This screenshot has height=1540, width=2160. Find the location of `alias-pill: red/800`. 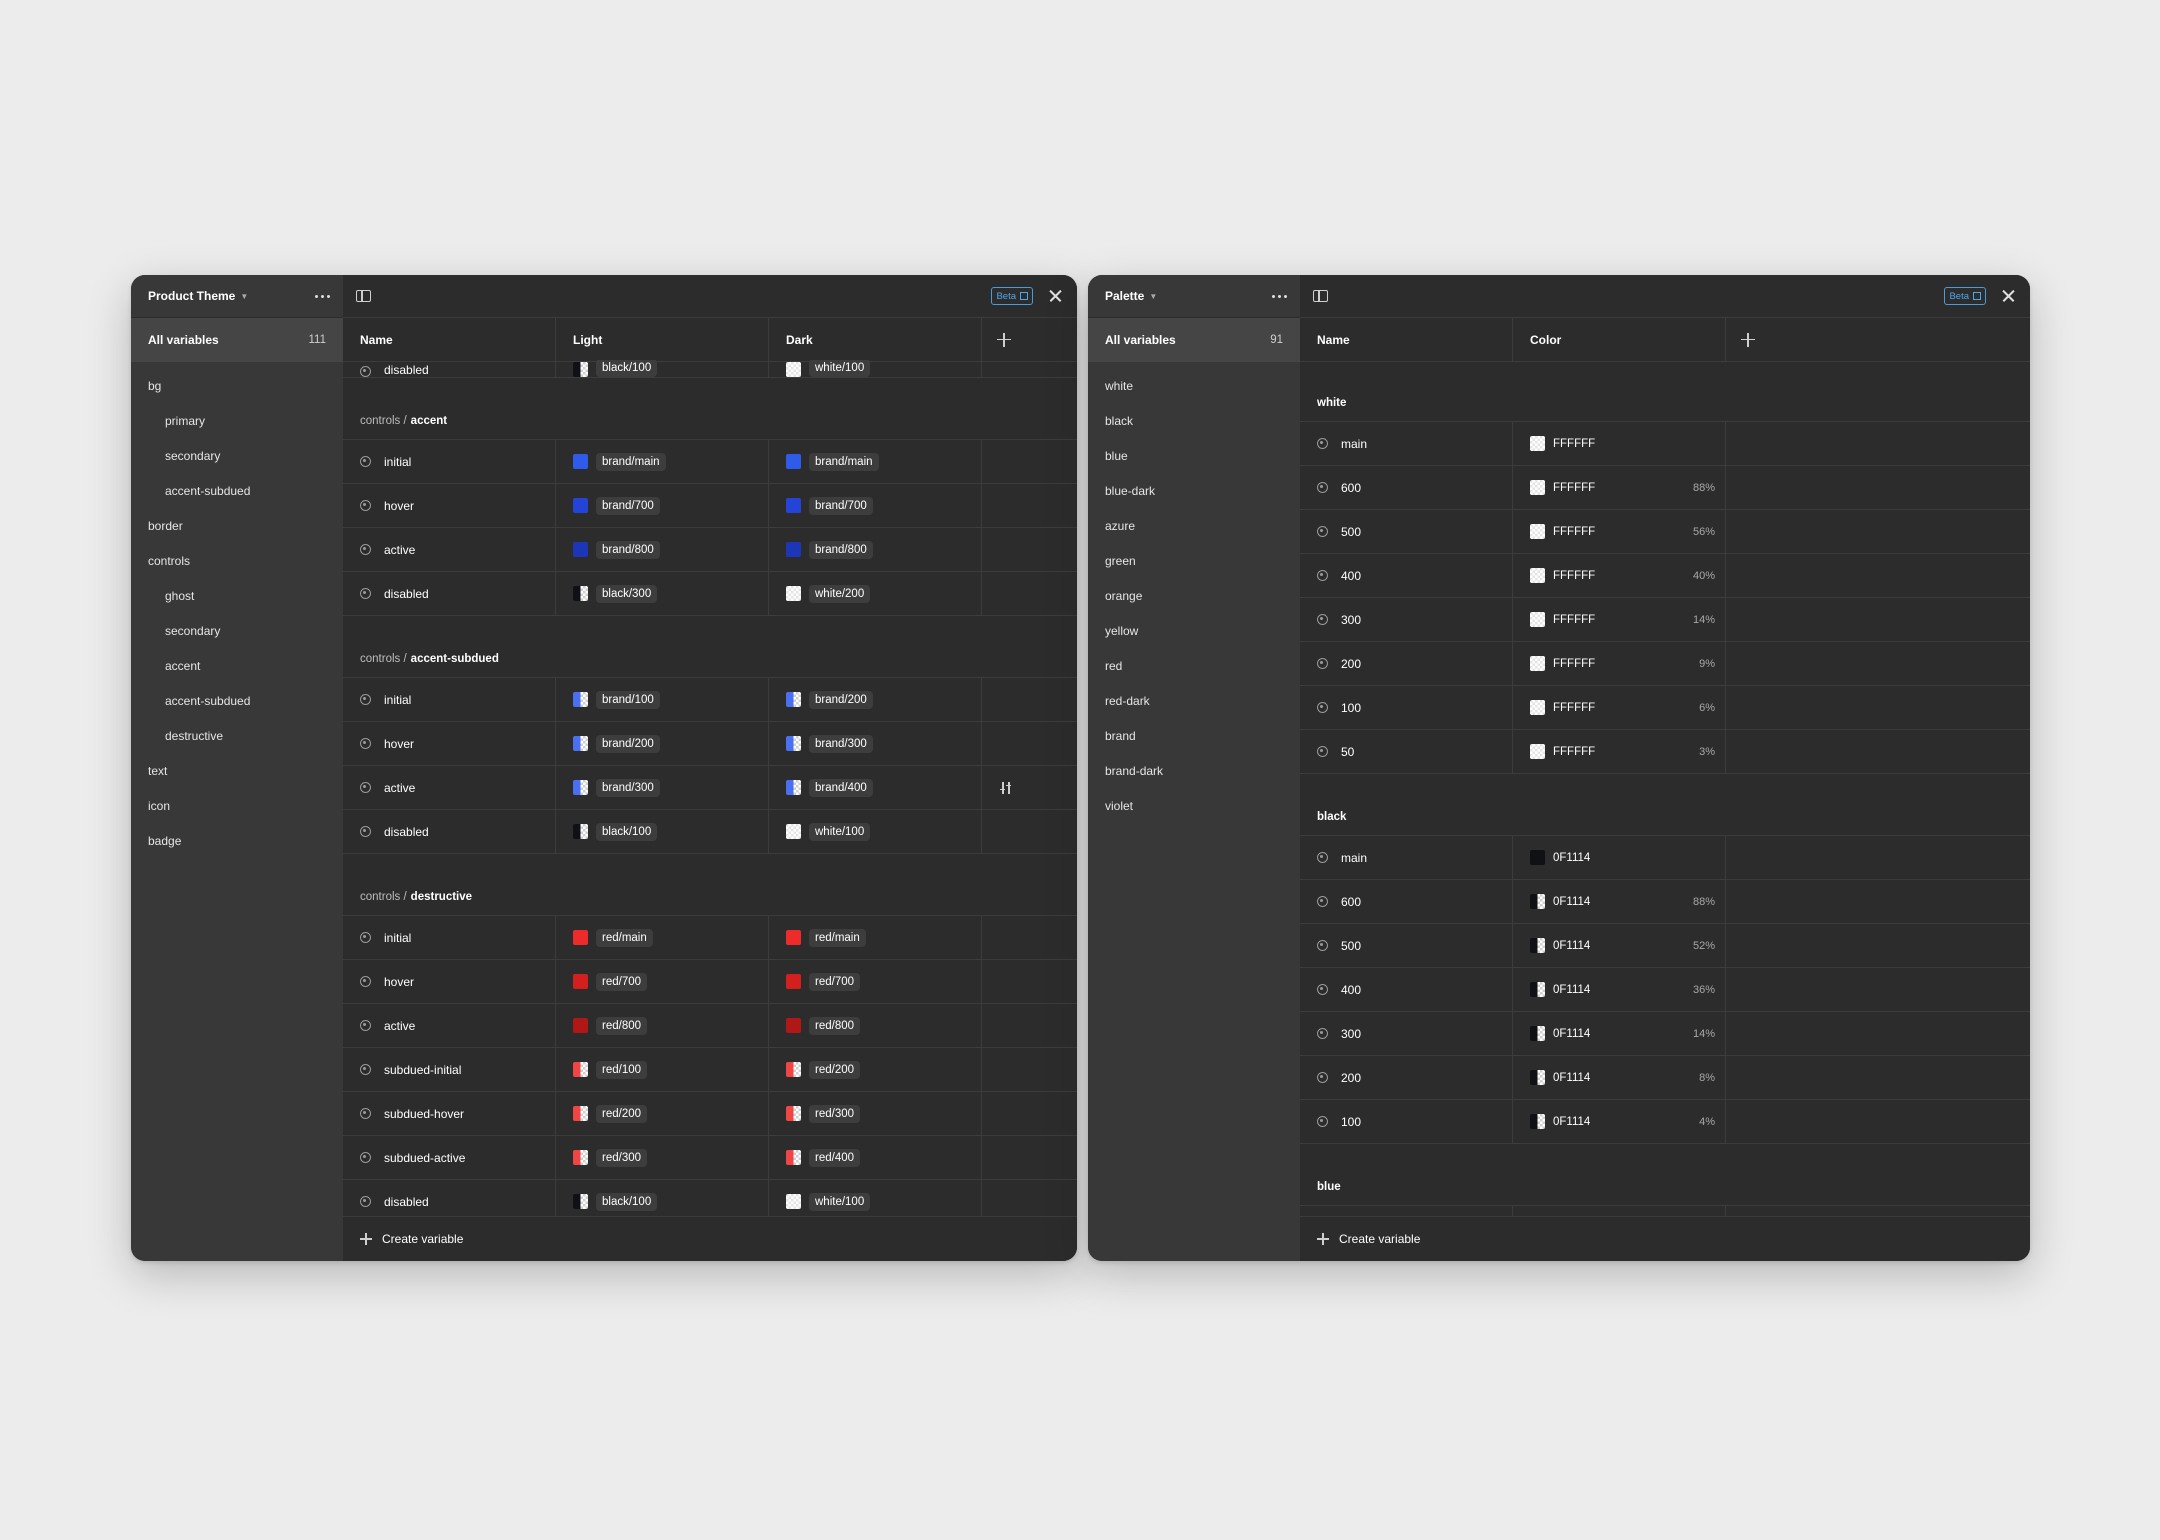

alias-pill: red/800 is located at coordinates (835, 1025).